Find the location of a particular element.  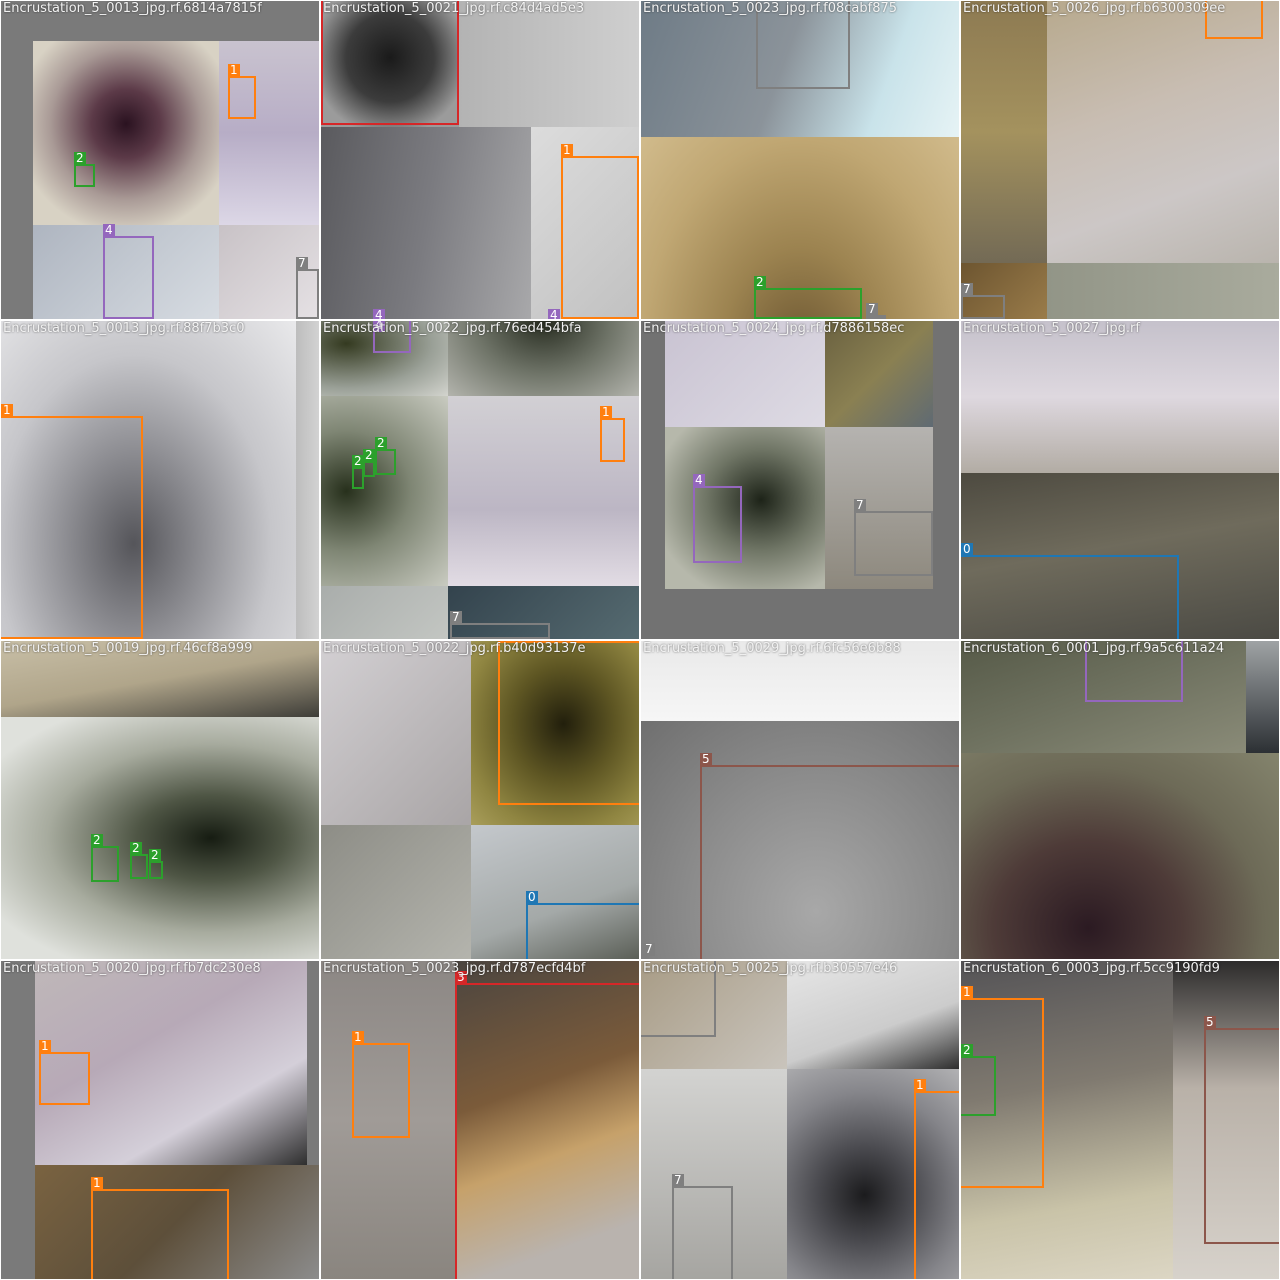

bbox-class-label: 5 is located at coordinates (706, 759).